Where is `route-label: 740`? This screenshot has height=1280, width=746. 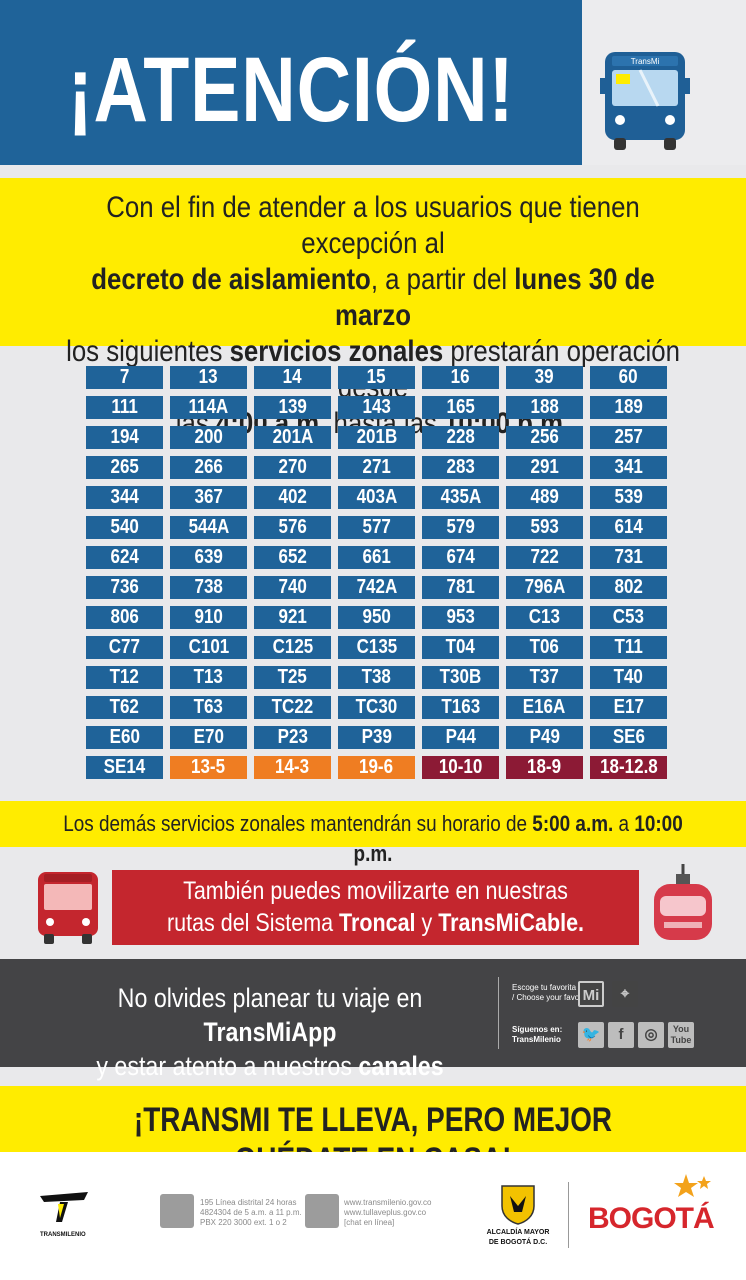 route-label: 740 is located at coordinates (292, 587).